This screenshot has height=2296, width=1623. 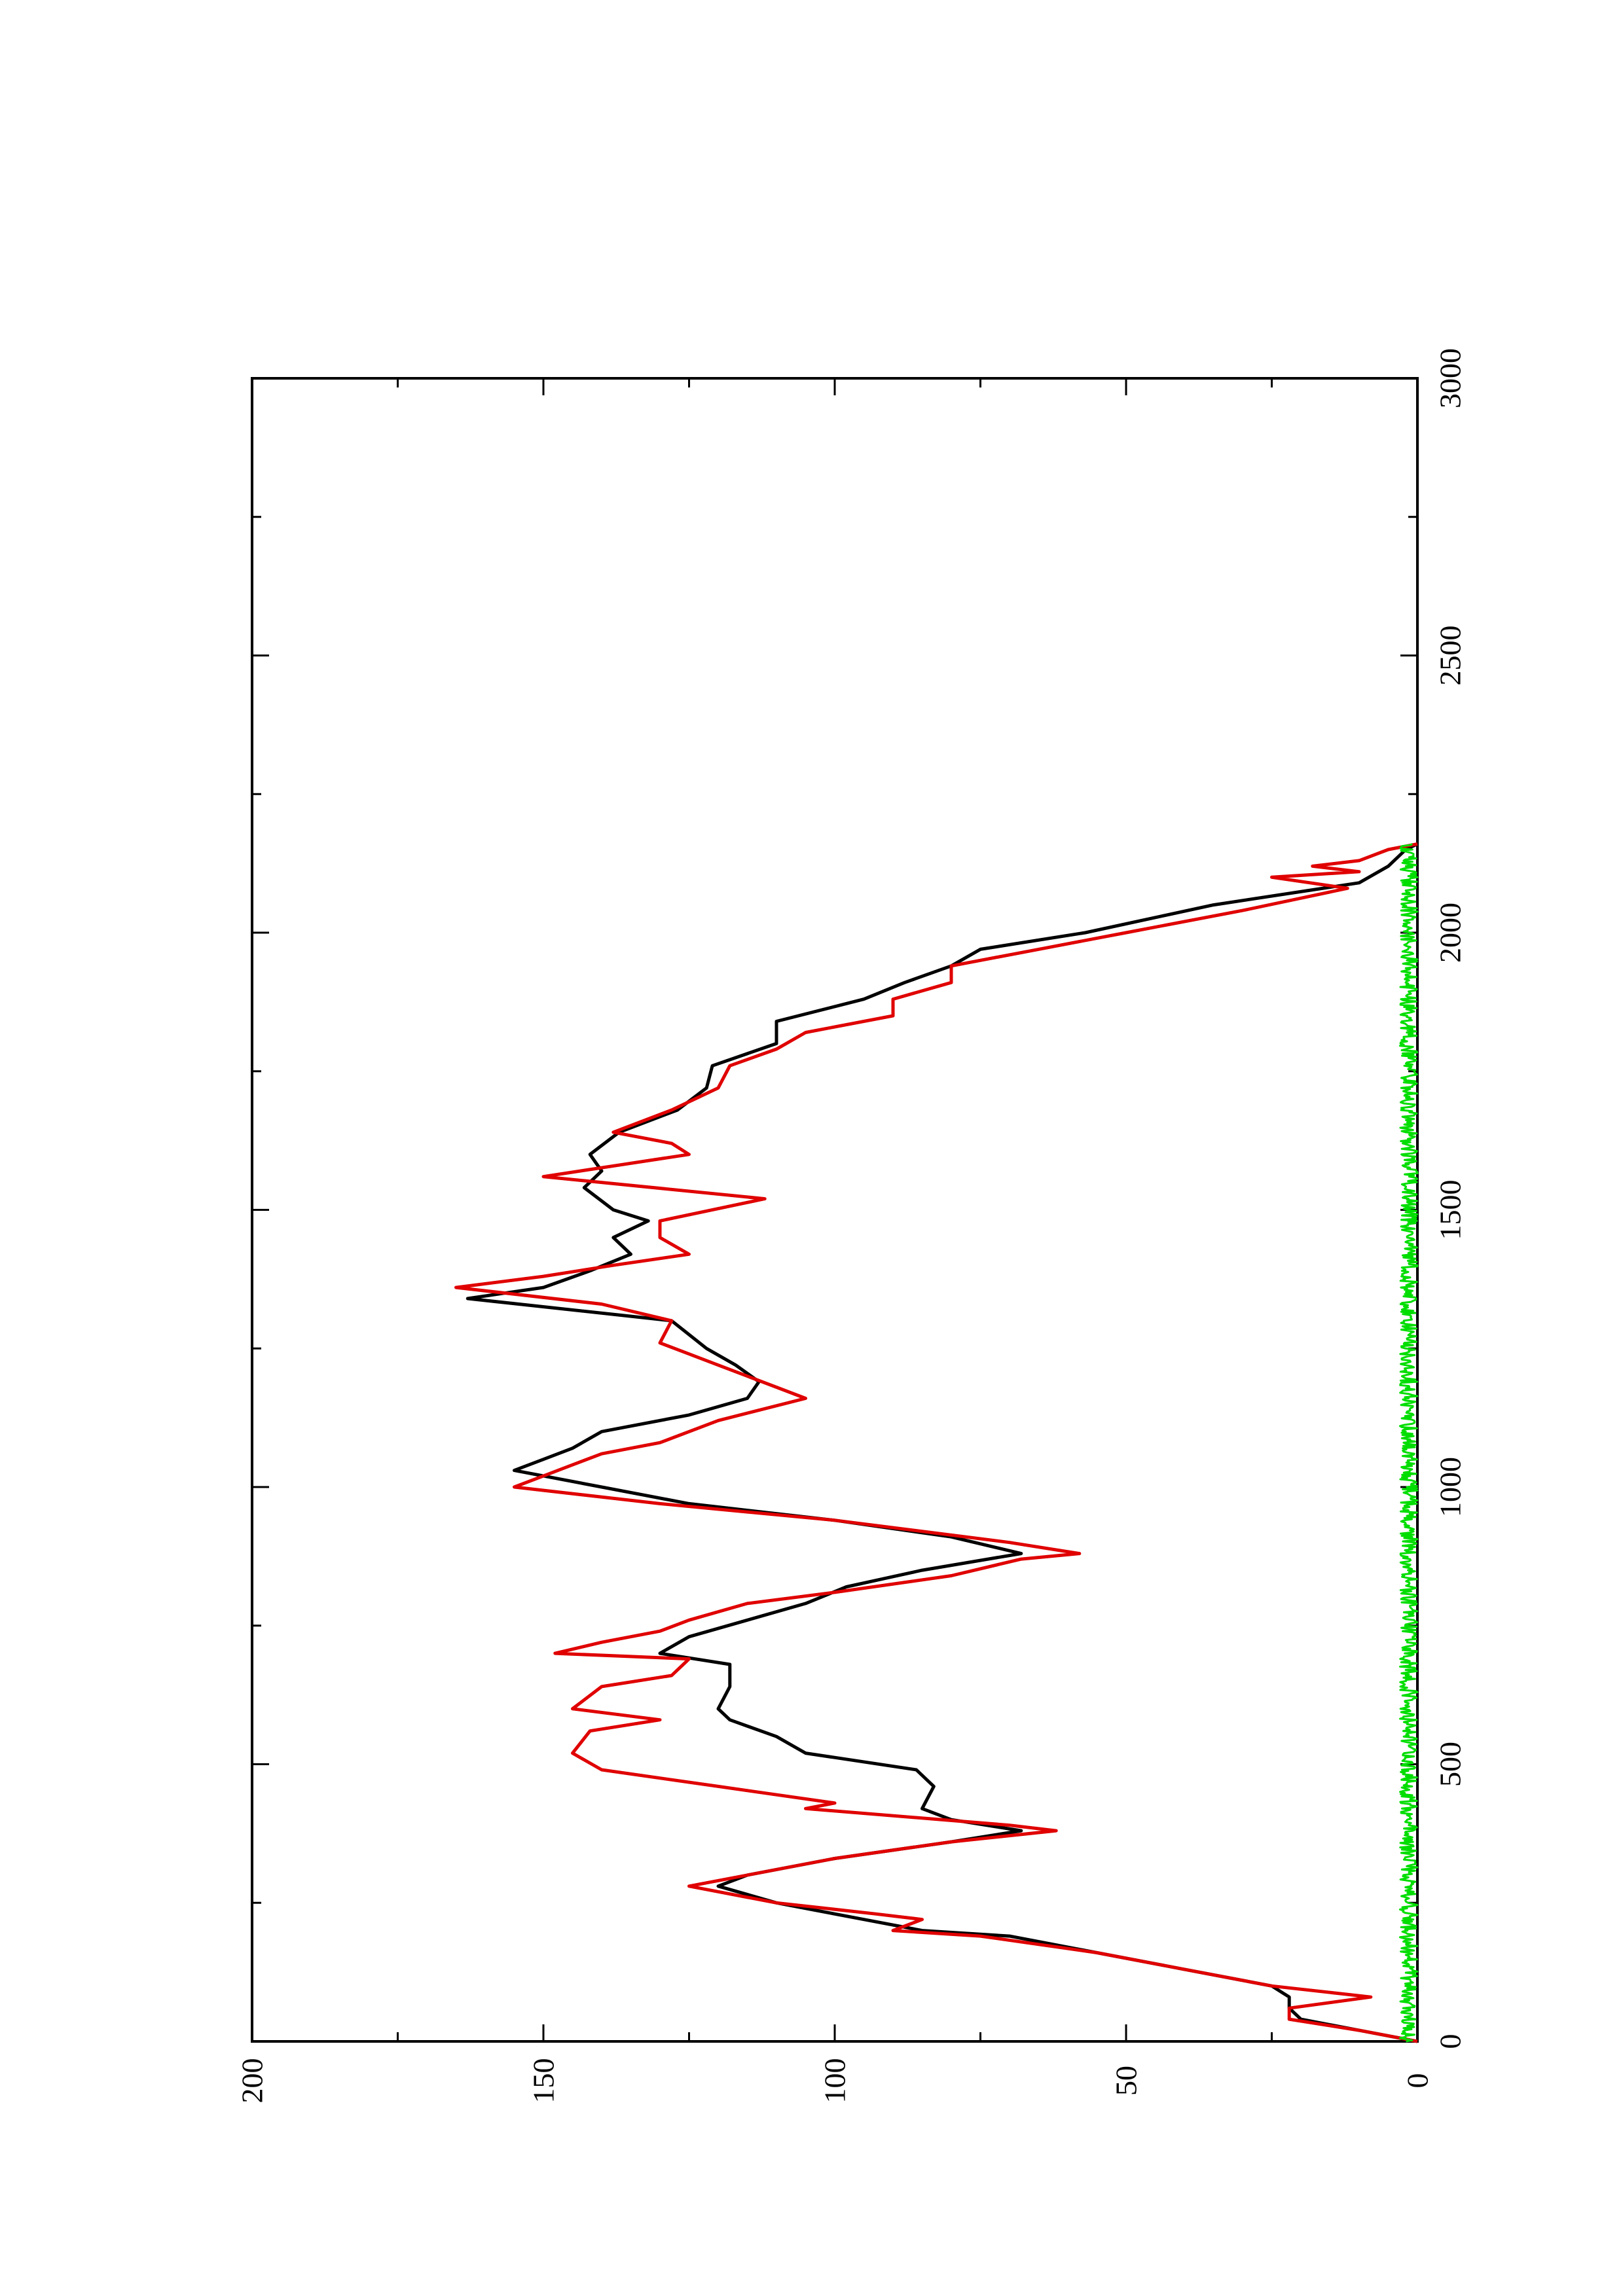 What do you see at coordinates (1126, 2081) in the screenshot?
I see `y-tick-label: 50` at bounding box center [1126, 2081].